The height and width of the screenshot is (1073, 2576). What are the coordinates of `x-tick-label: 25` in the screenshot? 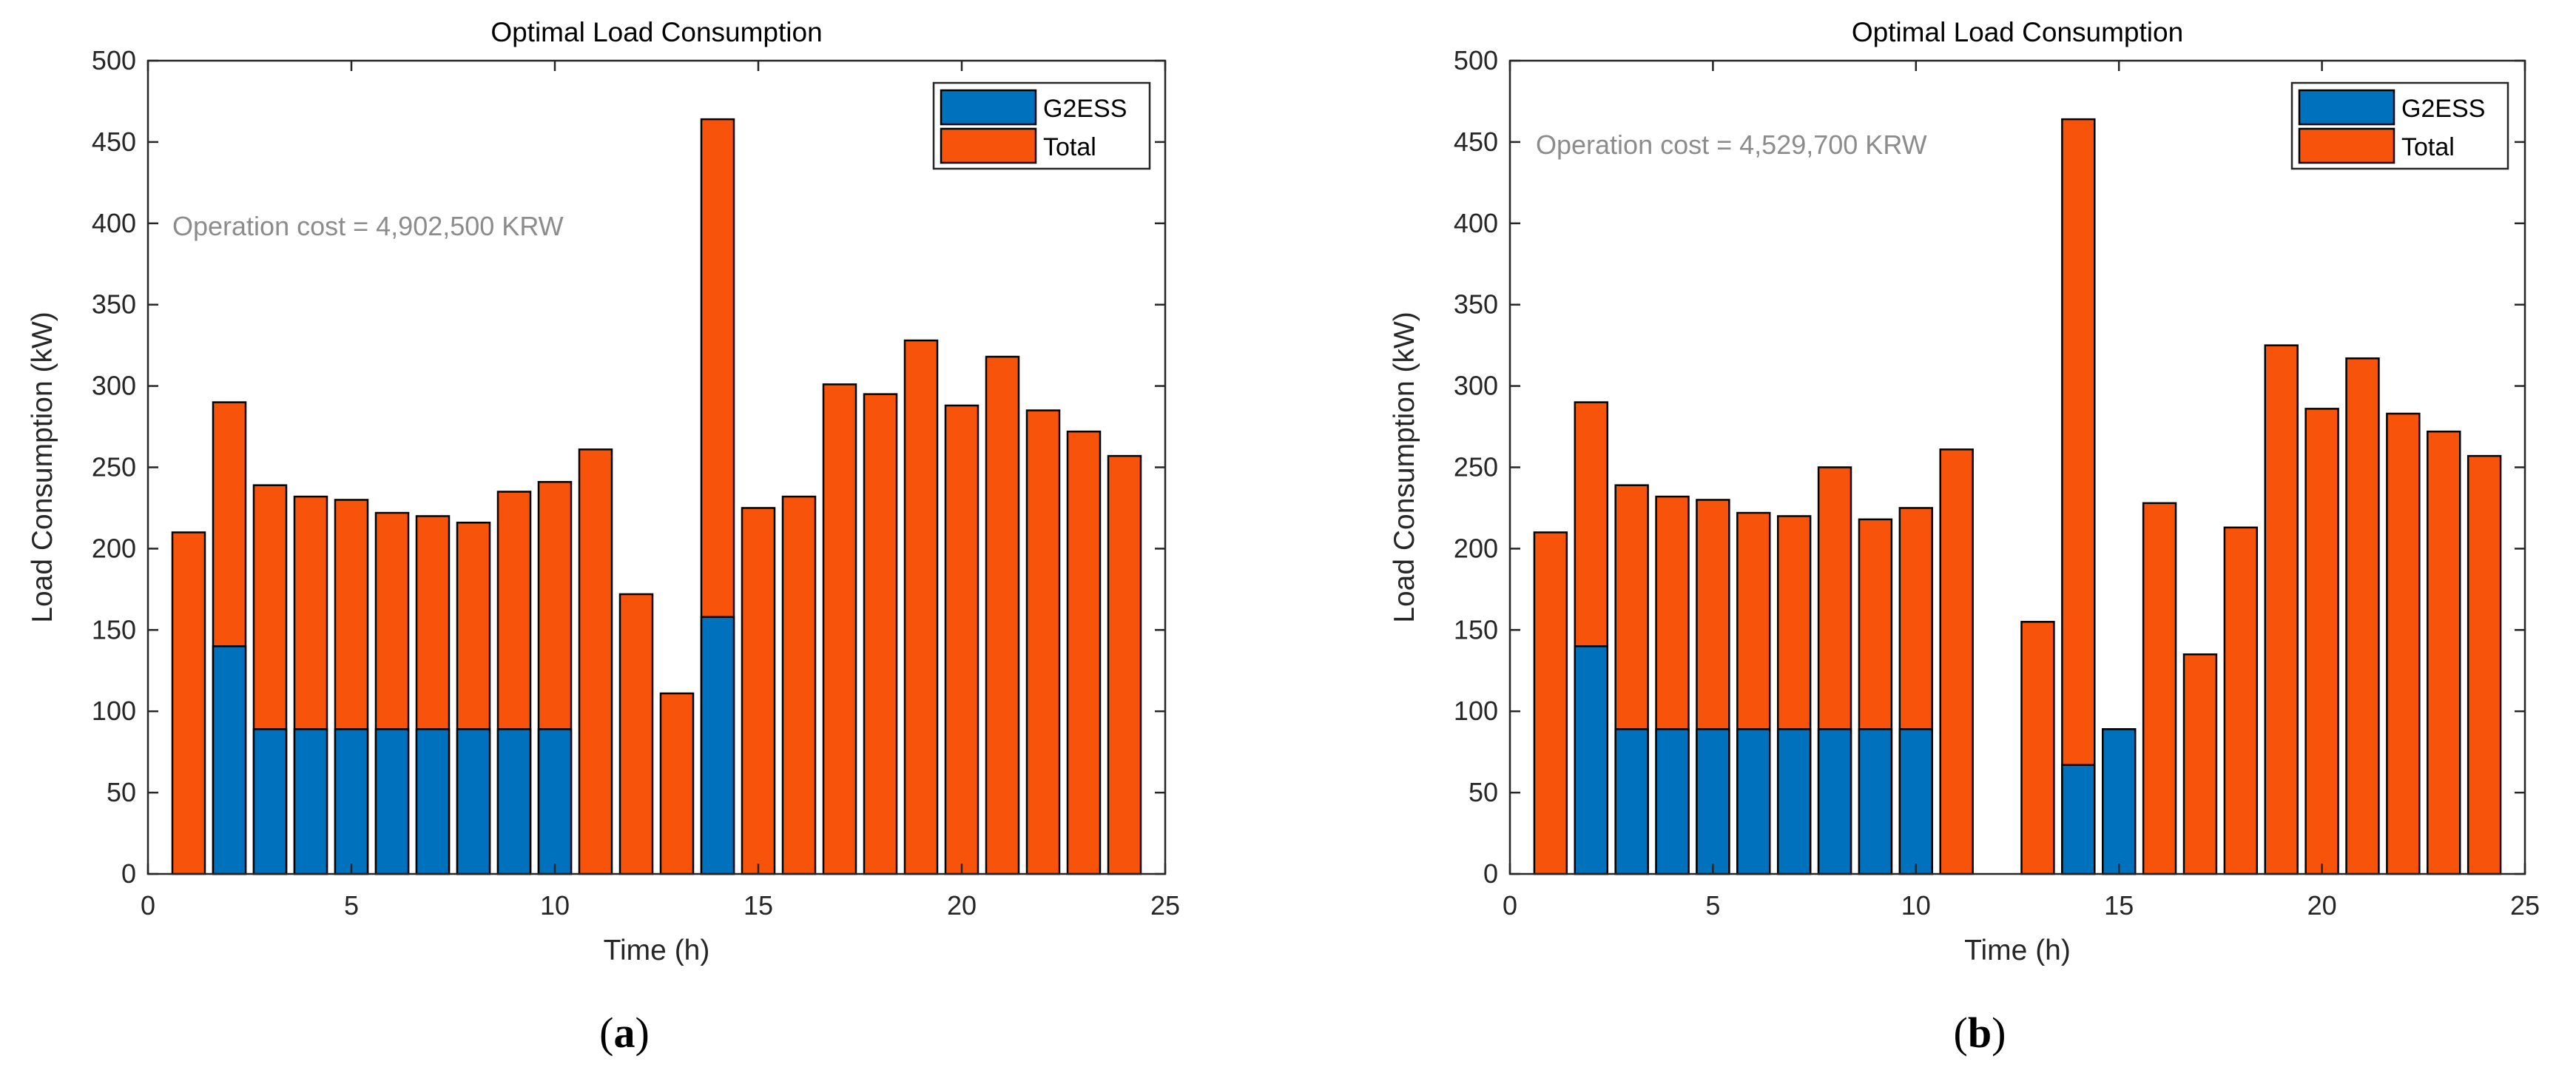 It's located at (1165, 905).